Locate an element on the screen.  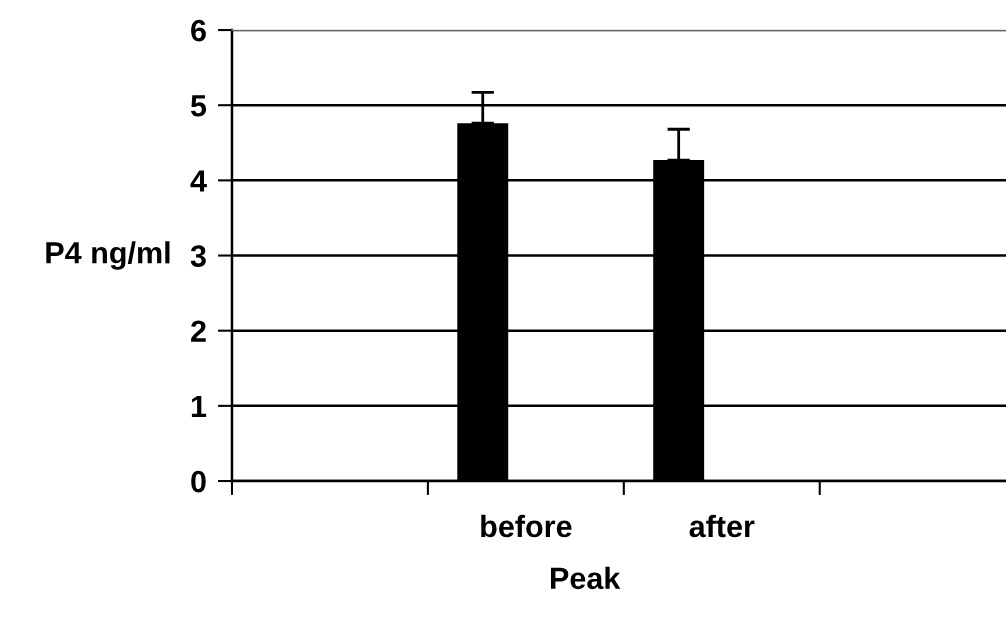
y-tick-label: 4 is located at coordinates (198, 181).